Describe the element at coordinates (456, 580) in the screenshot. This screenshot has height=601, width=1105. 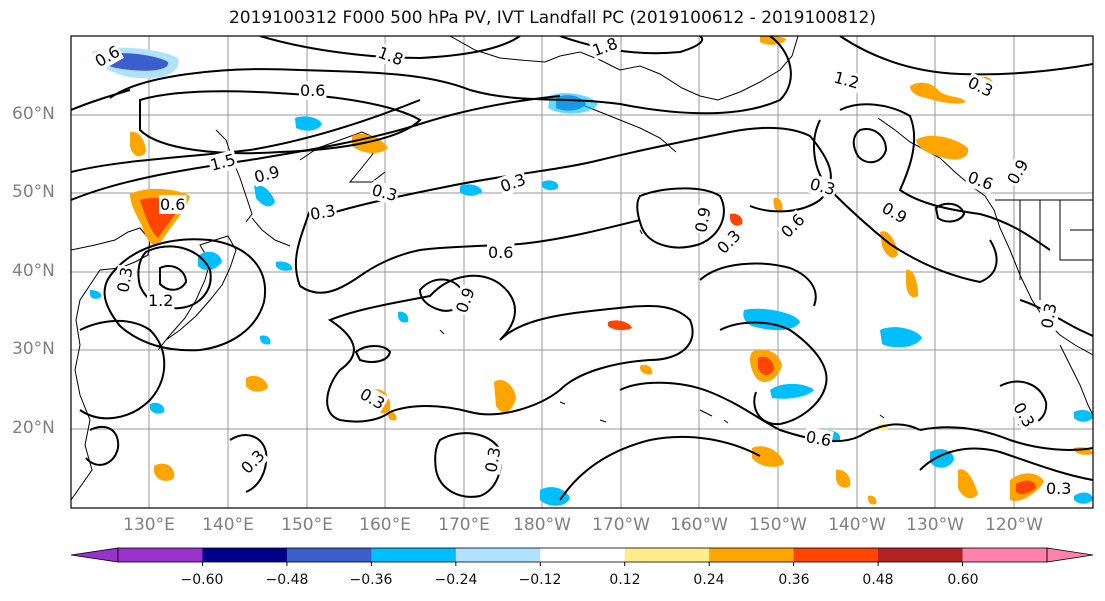
I see `colorbar-tick-label: −0.24` at that location.